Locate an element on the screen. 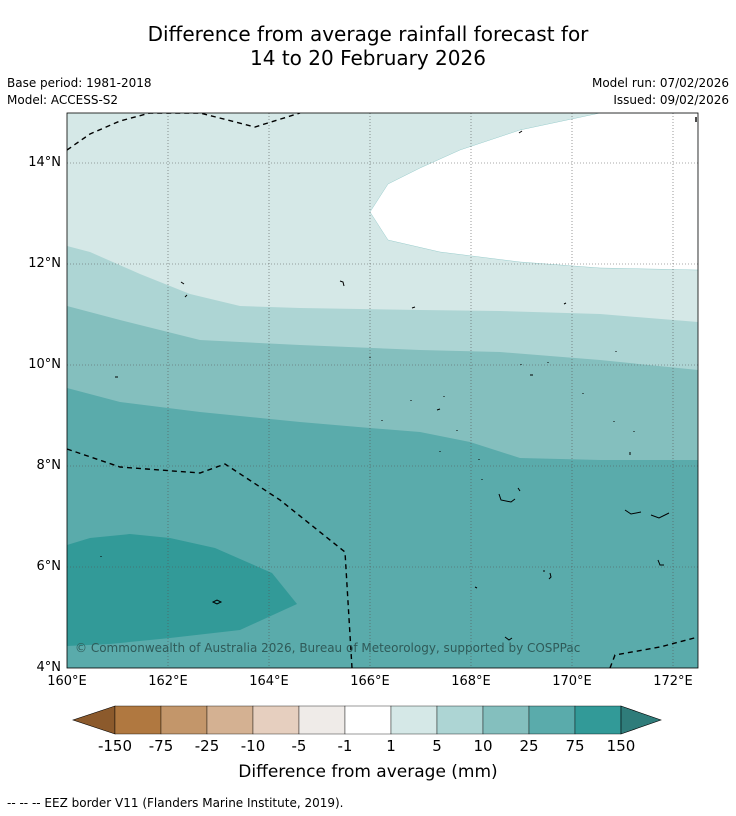 This screenshot has height=816, width=736. colorbar-tick: -75 is located at coordinates (161, 746).